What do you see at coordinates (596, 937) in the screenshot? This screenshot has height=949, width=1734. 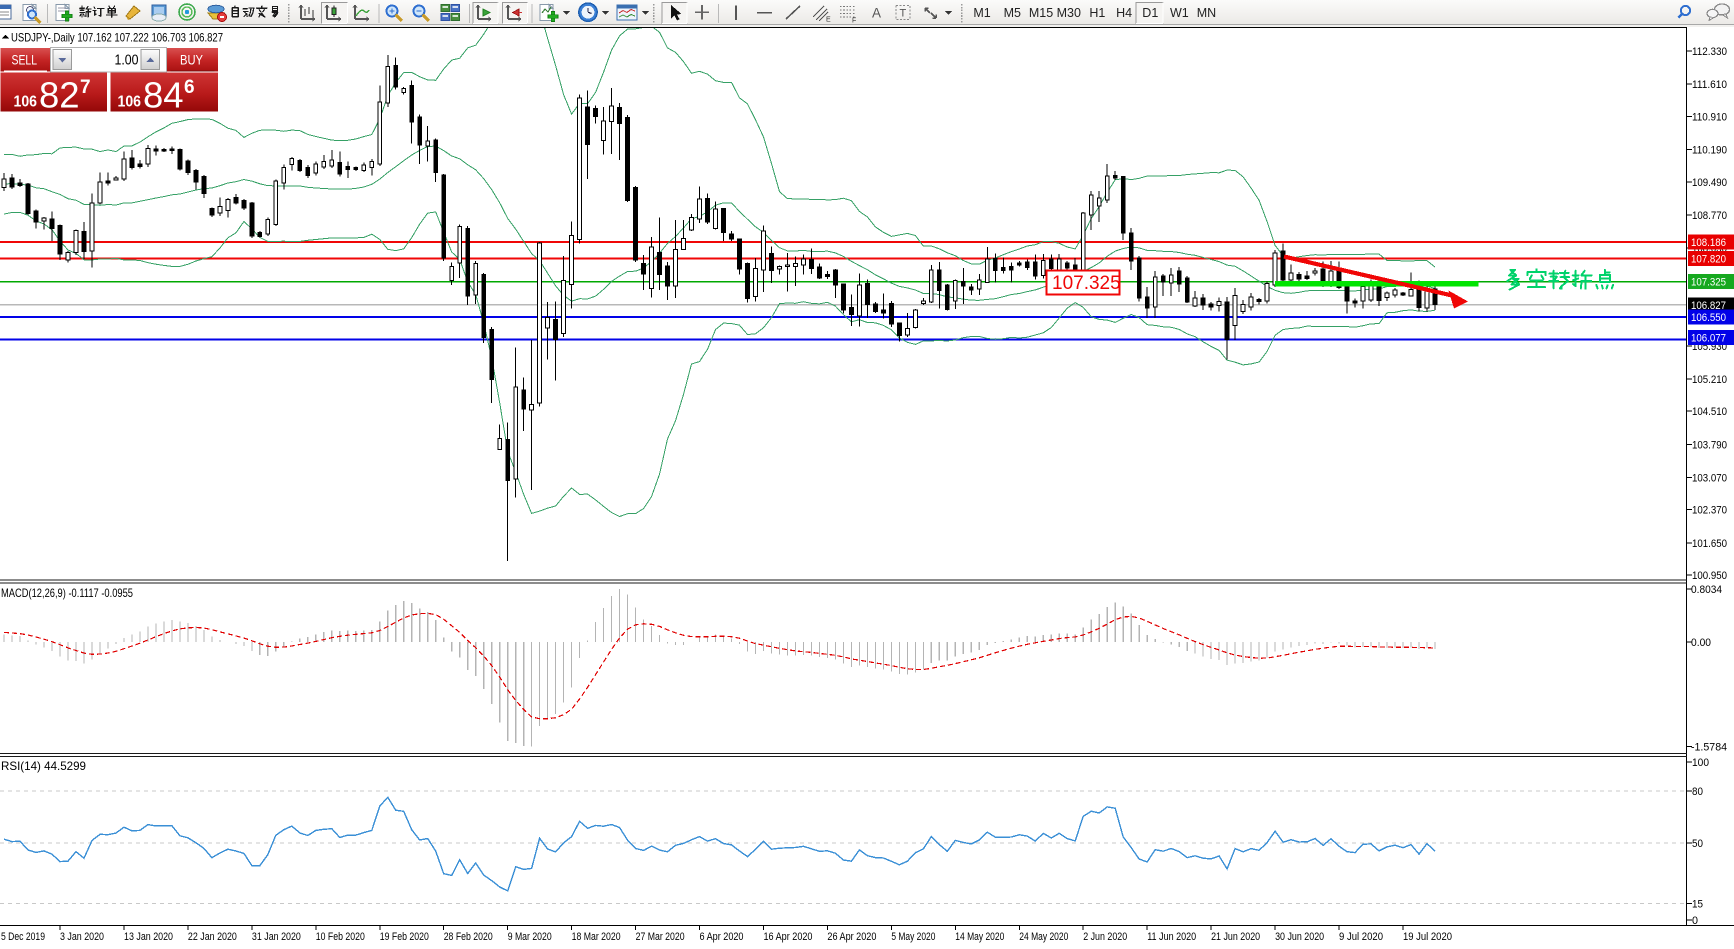 I see `svg-text: 18 Mar 2020` at bounding box center [596, 937].